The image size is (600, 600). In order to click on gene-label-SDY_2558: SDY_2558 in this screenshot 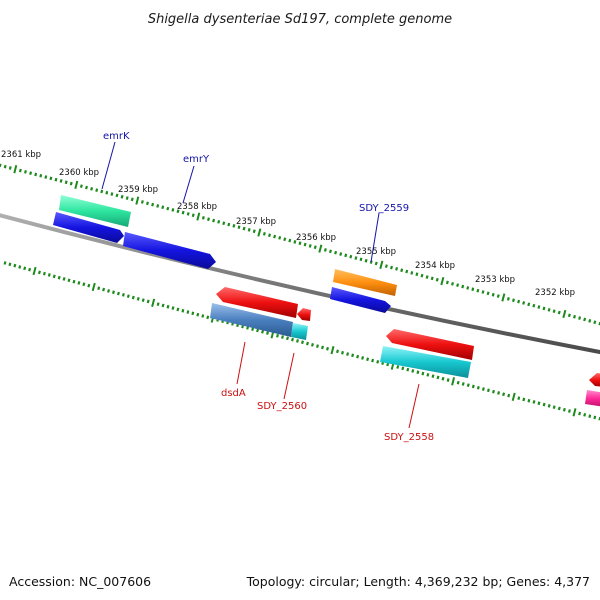, I will do `click(409, 437)`.